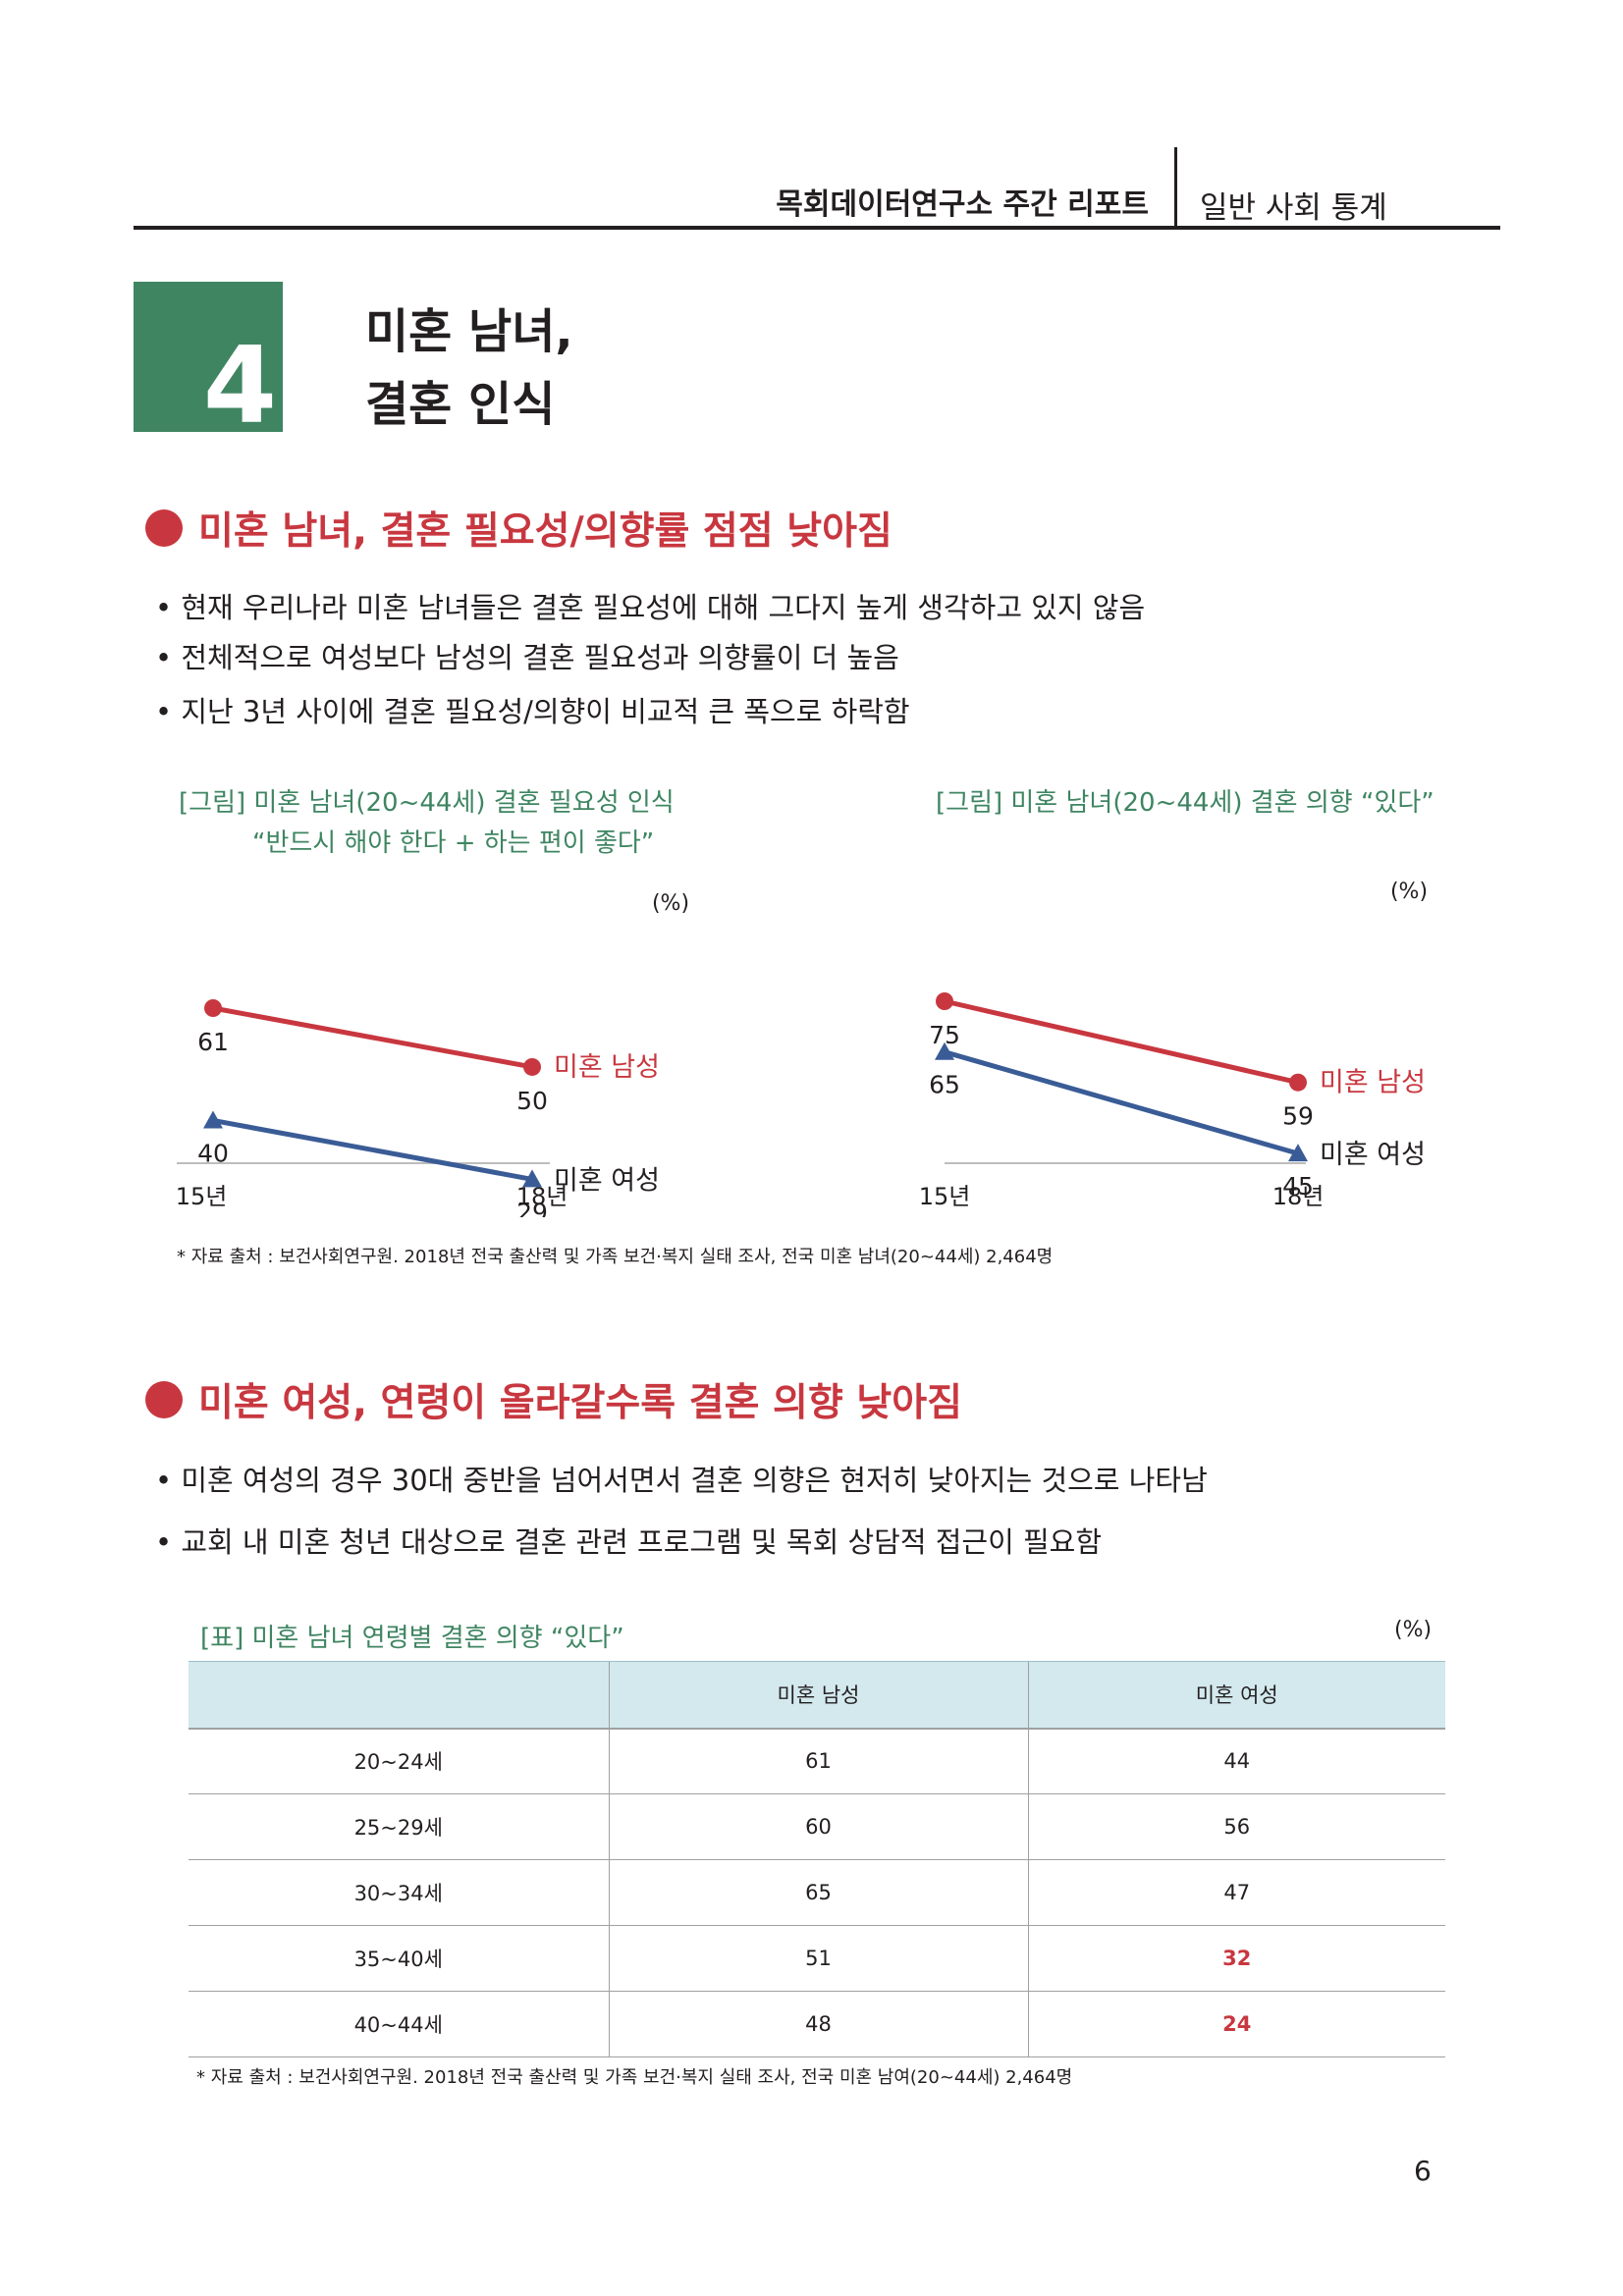 The image size is (1623, 2296). What do you see at coordinates (670, 903) in the screenshot?
I see `chart1-unit: (%)` at bounding box center [670, 903].